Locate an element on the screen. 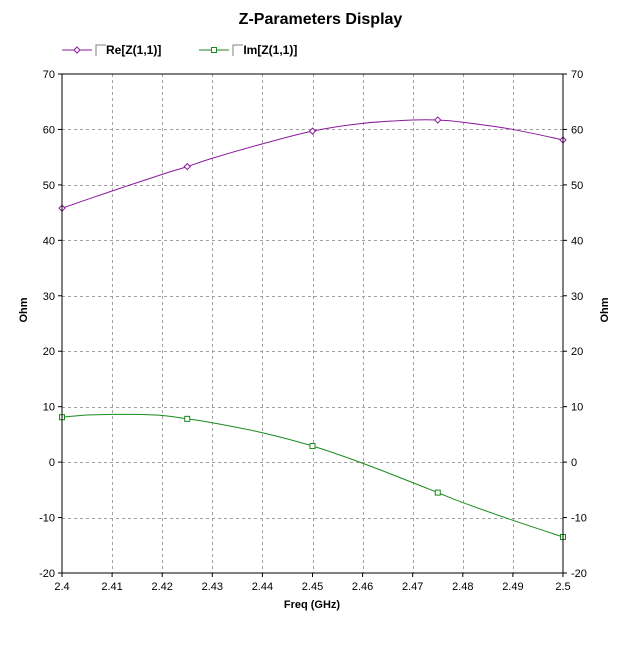 This screenshot has height=666, width=641. legend-item-im: Im[Z(1,1)] is located at coordinates (248, 50).